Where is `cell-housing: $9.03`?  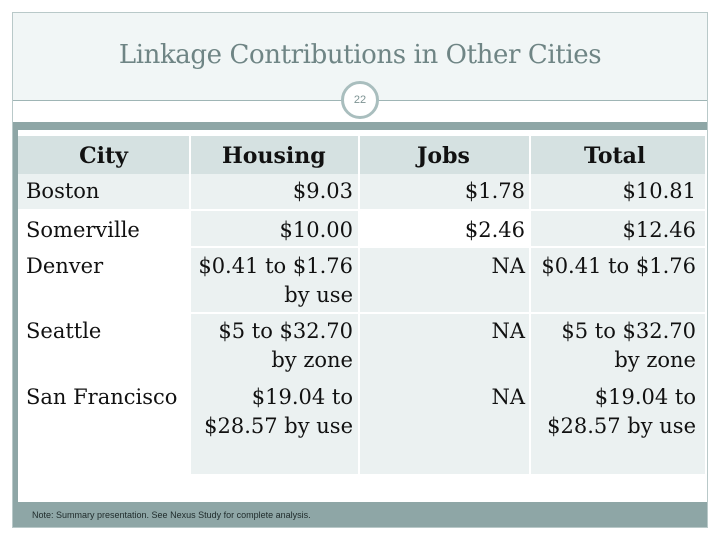
cell-housing: $9.03 is located at coordinates (322, 191).